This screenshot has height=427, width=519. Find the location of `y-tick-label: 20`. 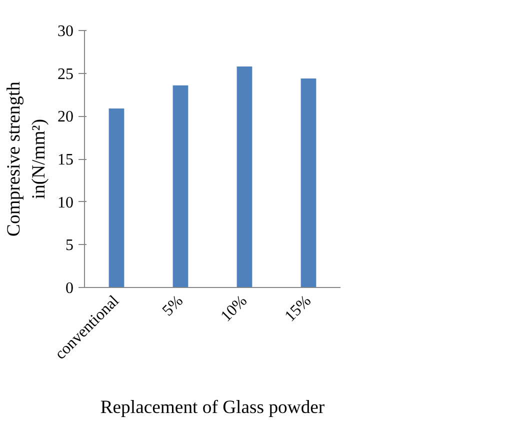

y-tick-label: 20 is located at coordinates (66, 117).